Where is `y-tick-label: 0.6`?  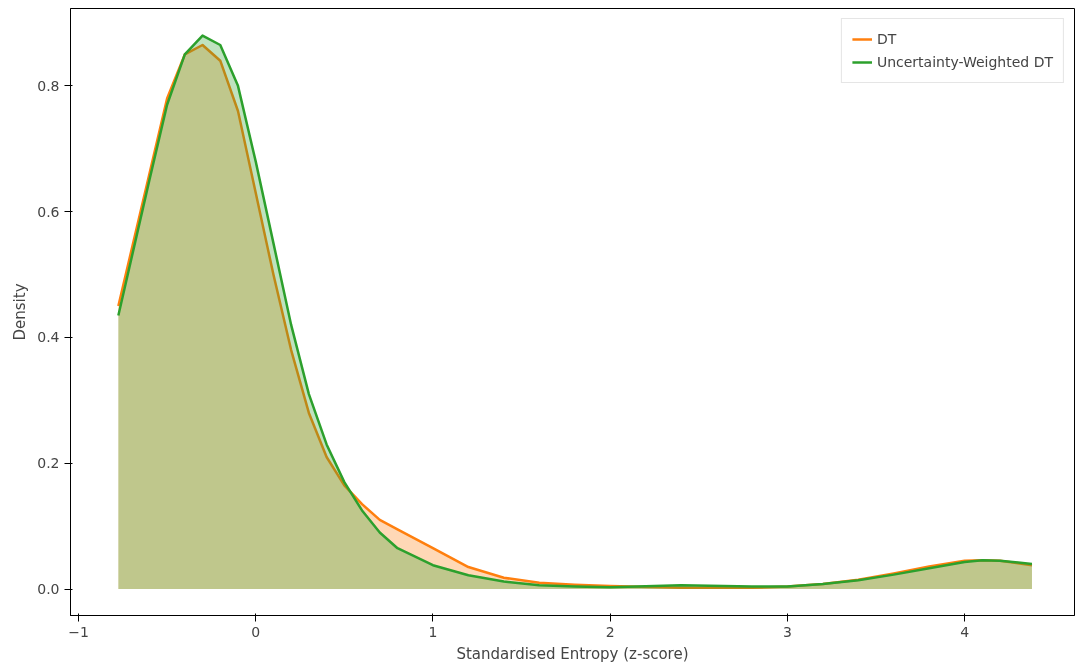
y-tick-label: 0.6 is located at coordinates (48, 211).